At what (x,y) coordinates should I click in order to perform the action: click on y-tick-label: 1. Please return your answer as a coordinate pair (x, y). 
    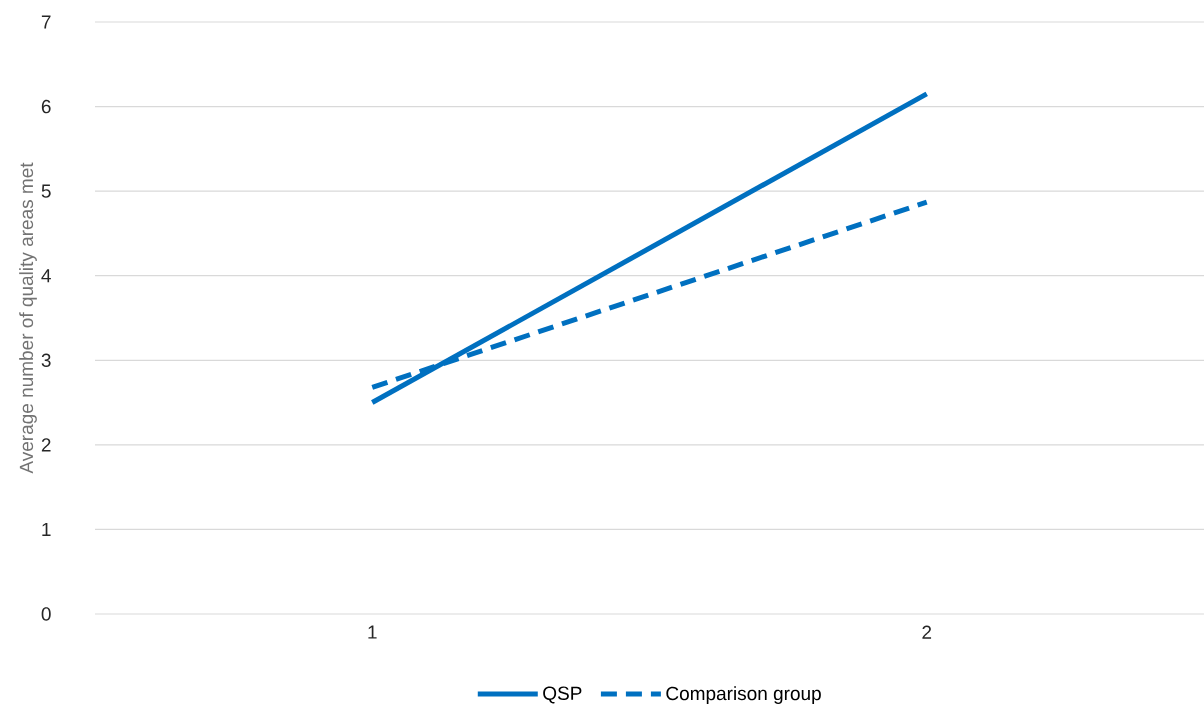
    Looking at the image, I should click on (46, 529).